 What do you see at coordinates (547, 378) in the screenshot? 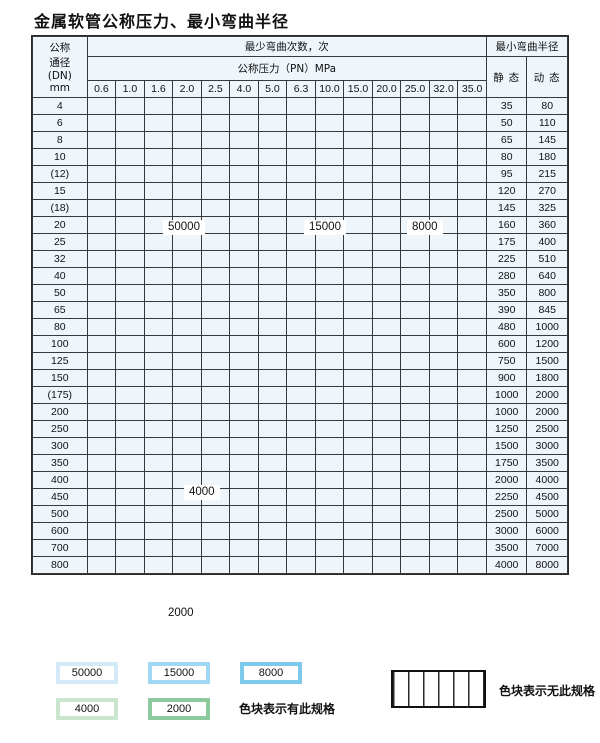
I see `dynamic-radius-cell: 1800` at bounding box center [547, 378].